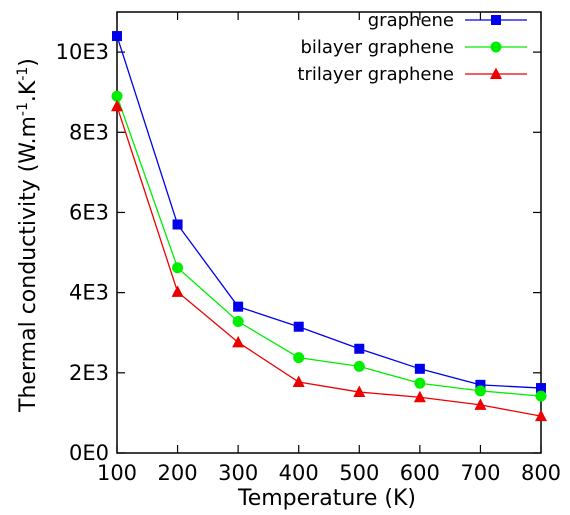 The image size is (570, 515). What do you see at coordinates (326, 498) in the screenshot?
I see `x-axis-label: Temperature (K)` at bounding box center [326, 498].